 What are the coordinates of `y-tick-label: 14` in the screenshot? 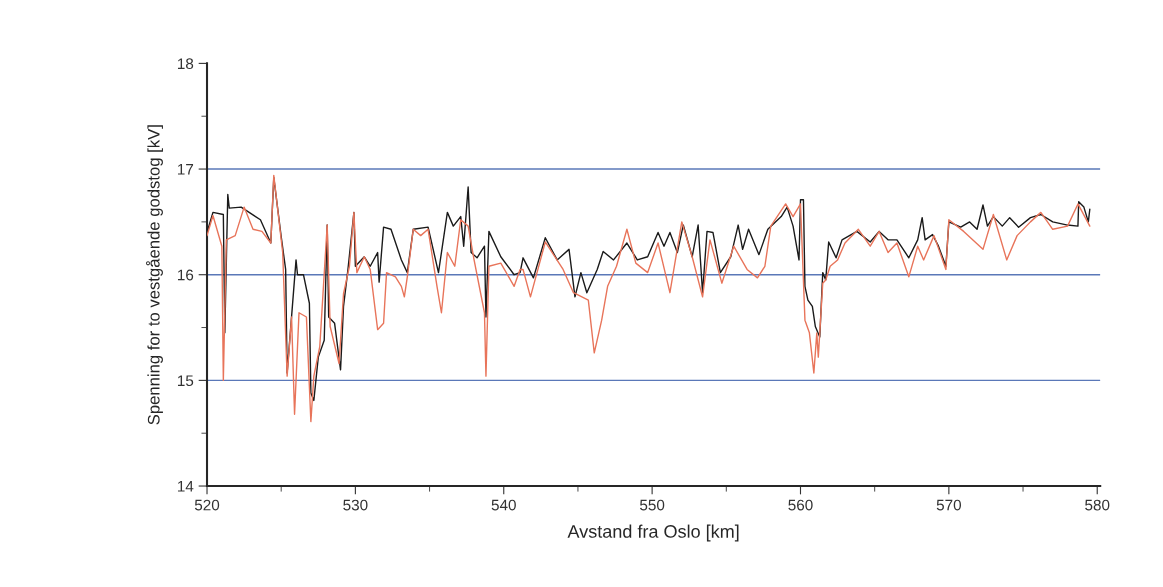 It's located at (185, 486).